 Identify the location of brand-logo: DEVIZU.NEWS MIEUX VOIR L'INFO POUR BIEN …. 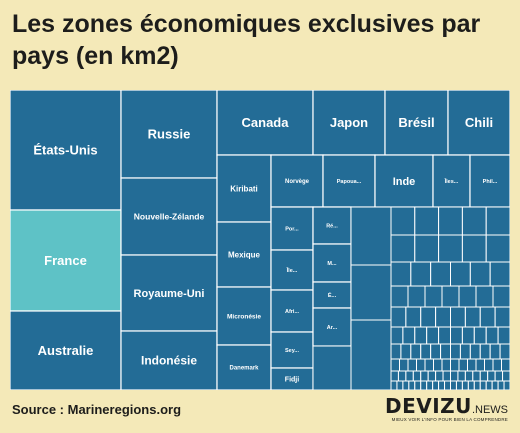
(446, 408).